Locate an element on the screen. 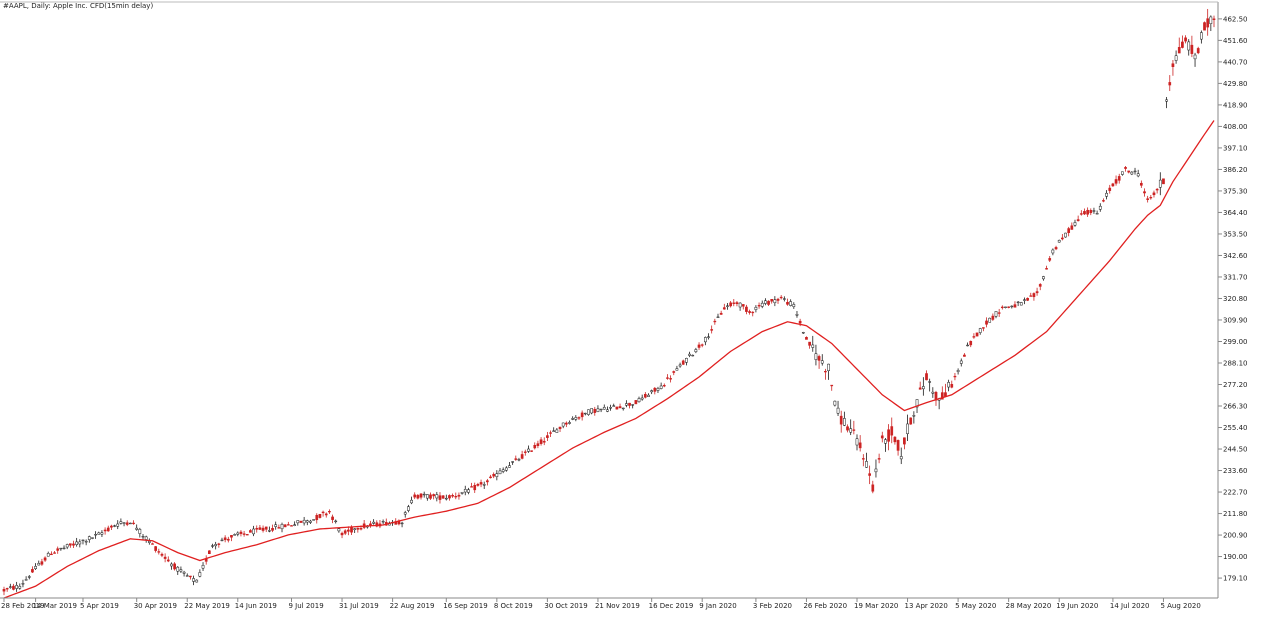  y-tick-label: 190.00 is located at coordinates (1235, 557).